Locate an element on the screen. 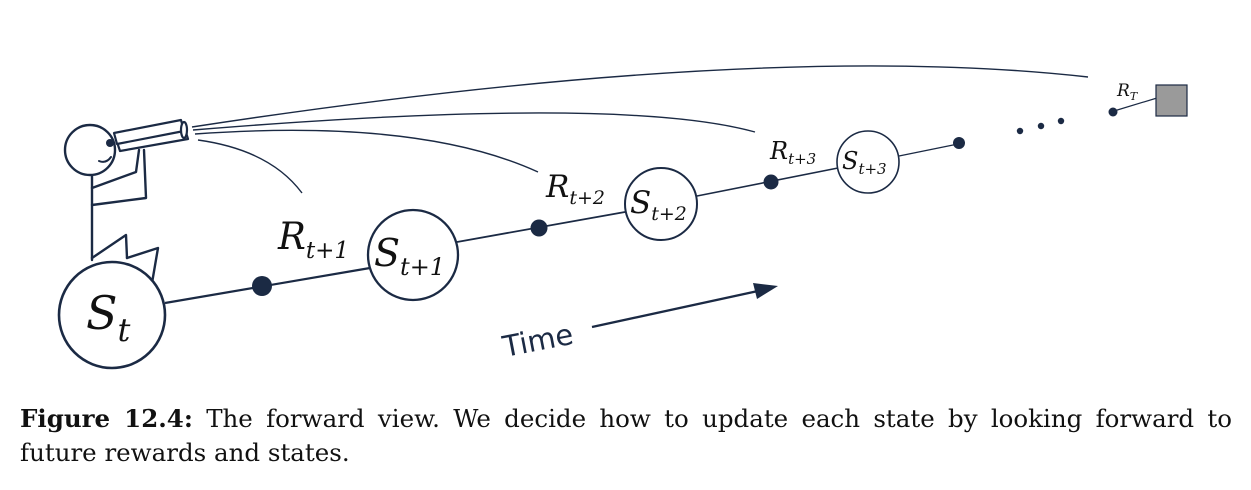  reward-label-t3: Rt+3 is located at coordinates (792, 152).